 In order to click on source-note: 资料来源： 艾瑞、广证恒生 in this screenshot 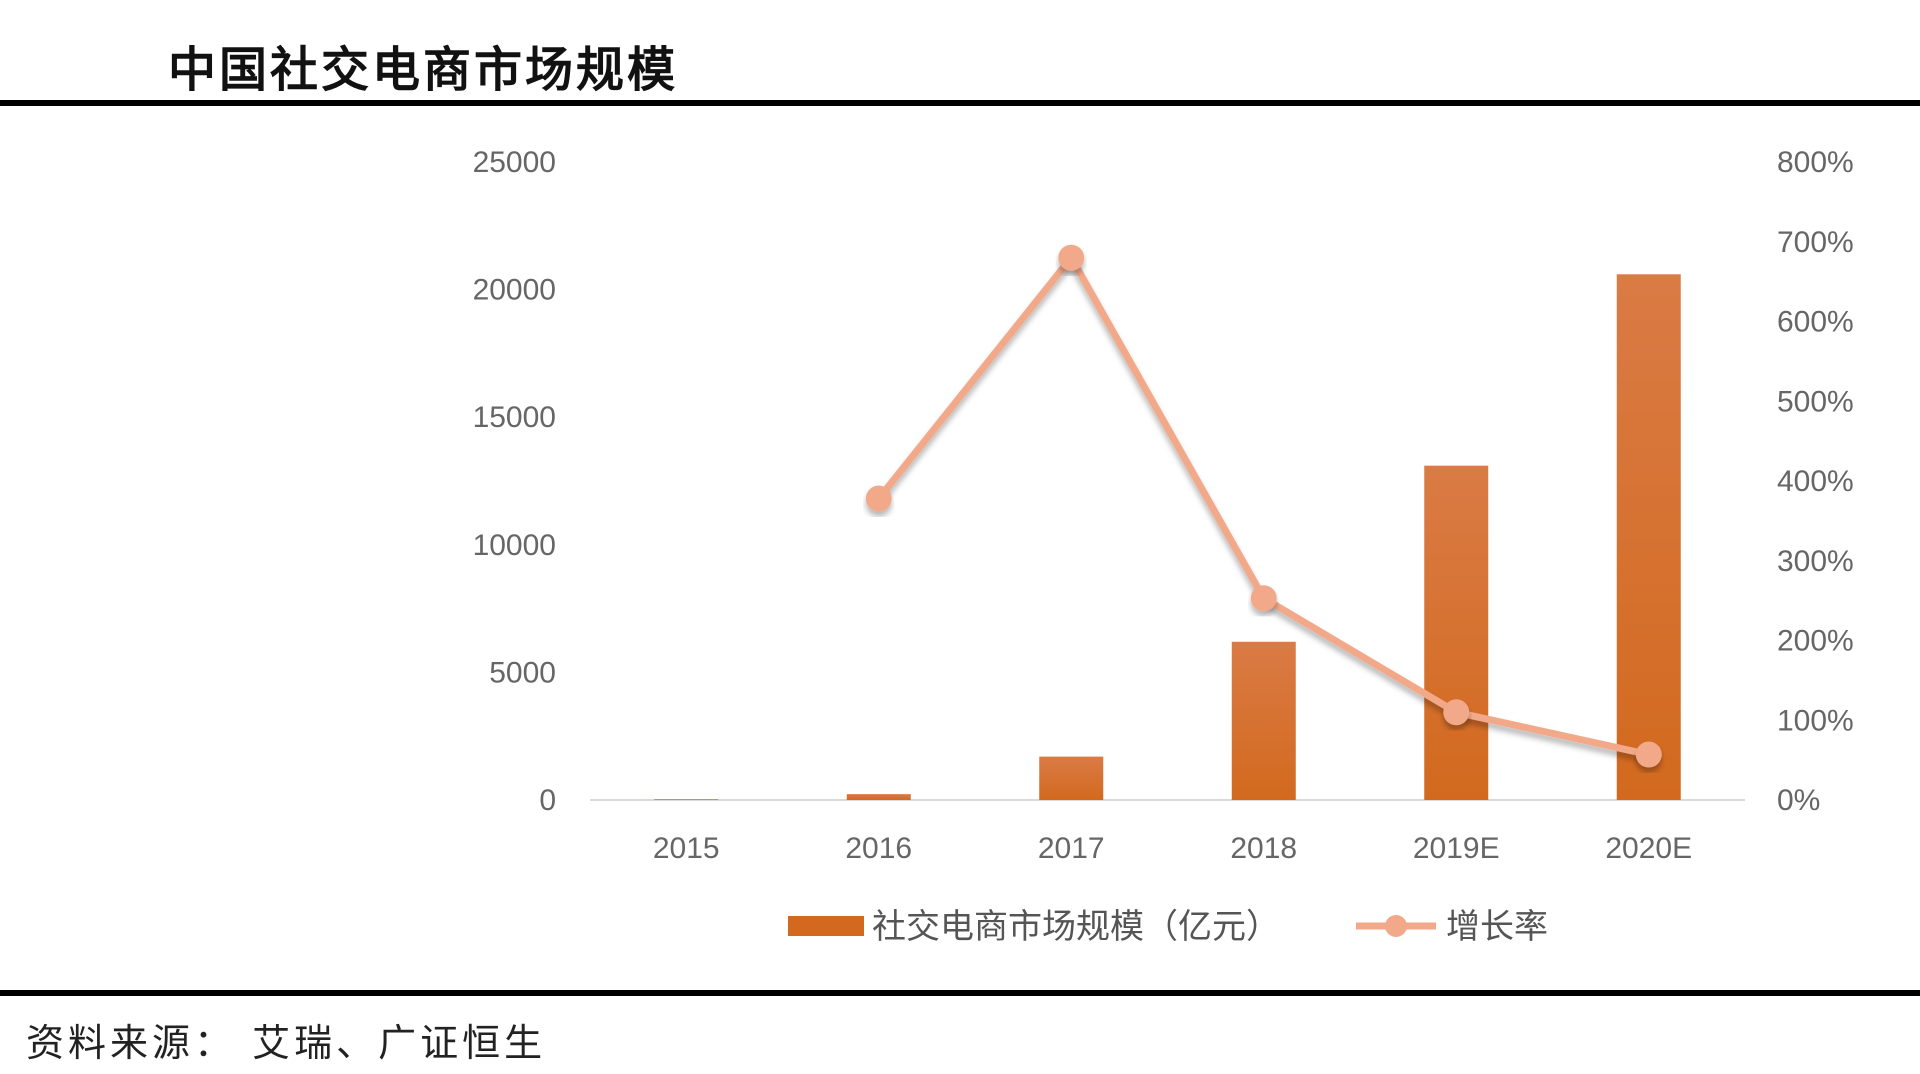, I will do `click(286, 1043)`.